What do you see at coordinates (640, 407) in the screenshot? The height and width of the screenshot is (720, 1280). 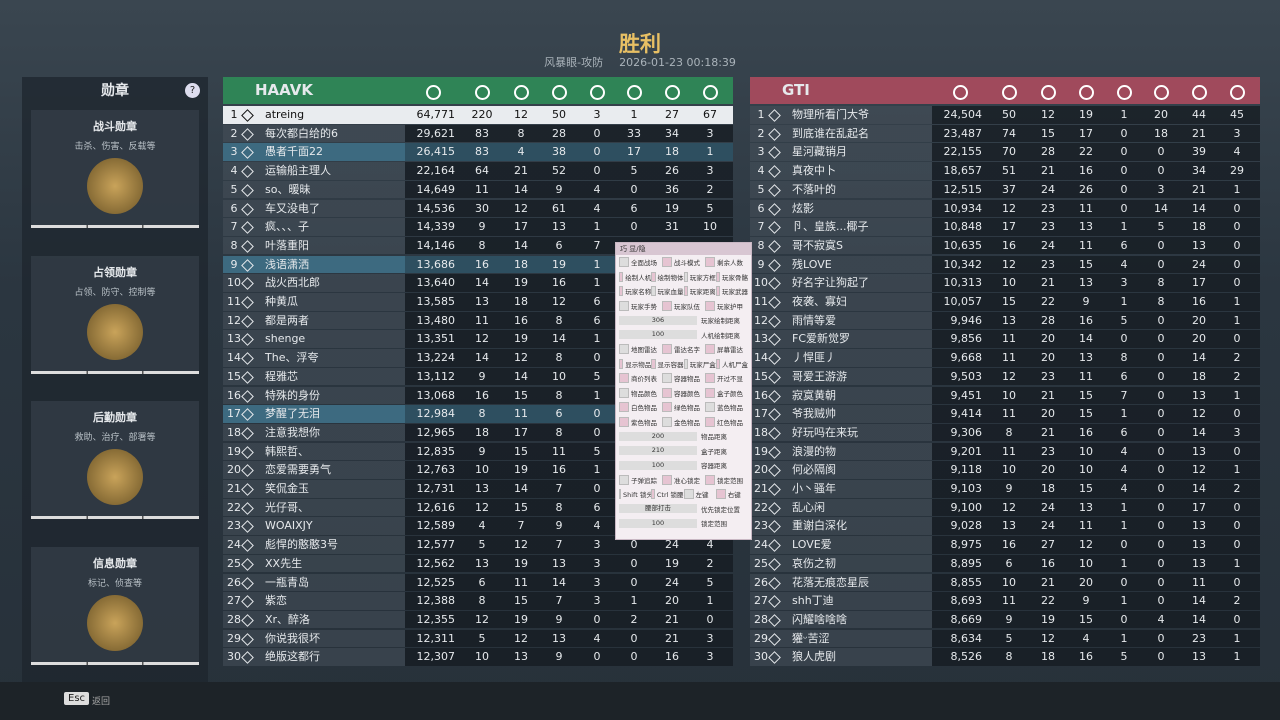 I see `menu-option: 白色物品` at bounding box center [640, 407].